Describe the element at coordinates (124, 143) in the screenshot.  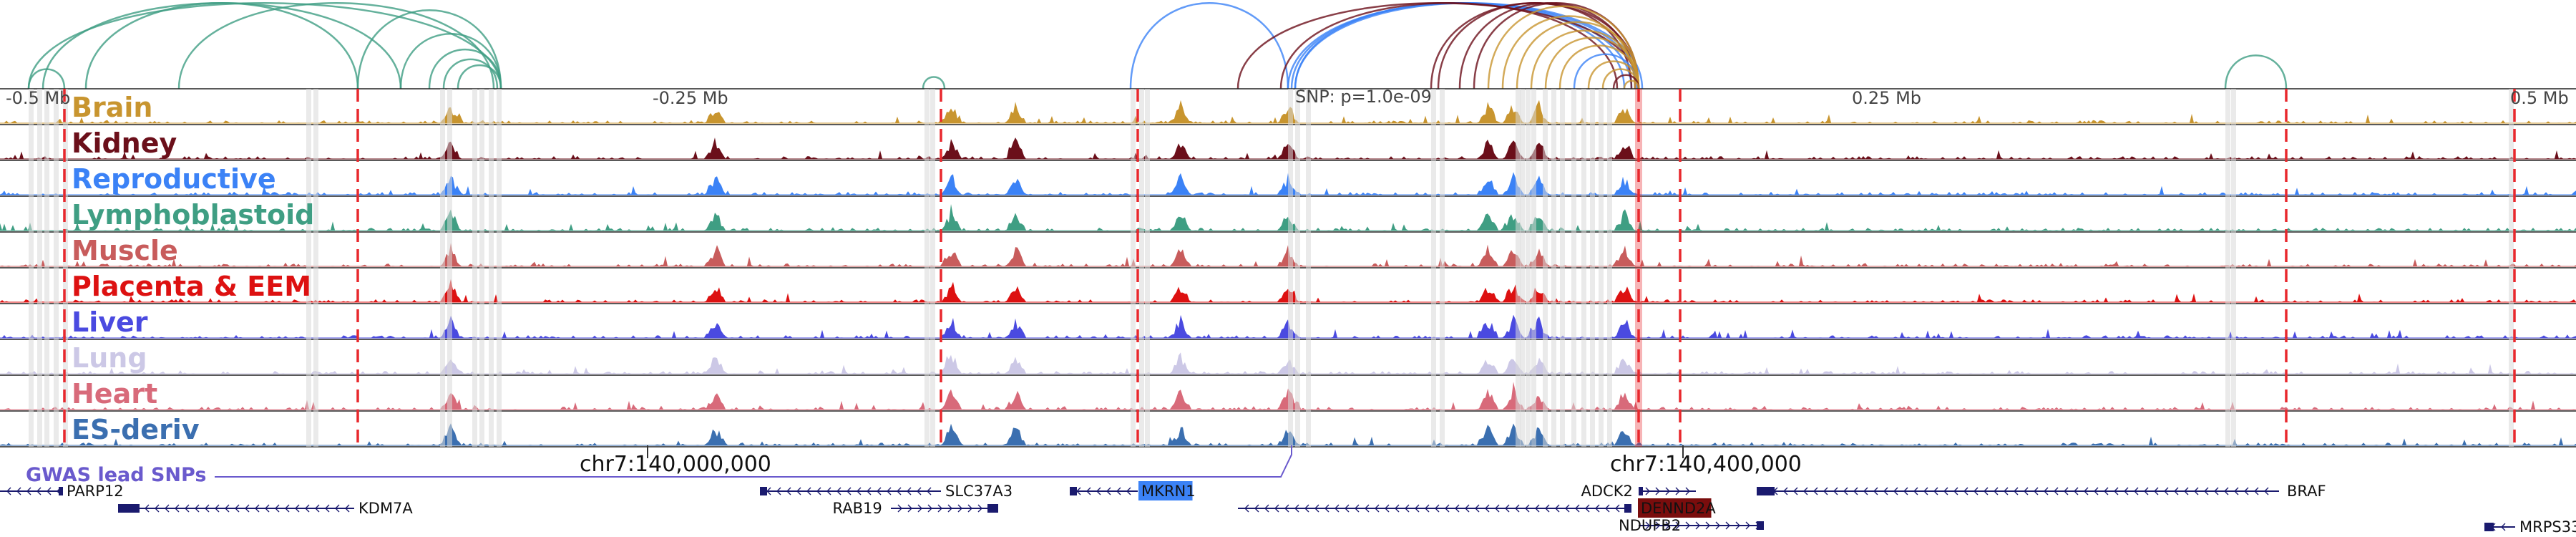
I see `track-label-kidney: Kidney` at that location.